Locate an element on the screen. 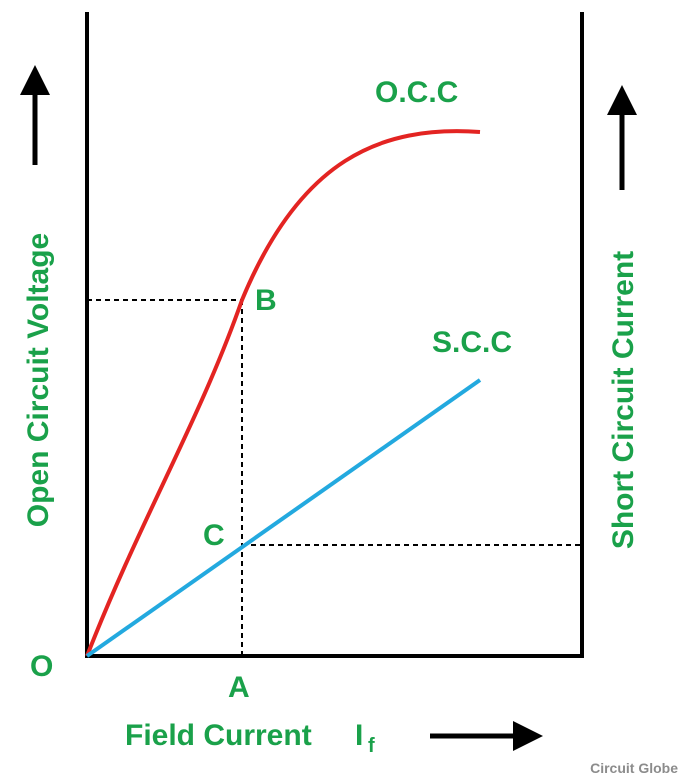  point-o-label: O is located at coordinates (41, 666).